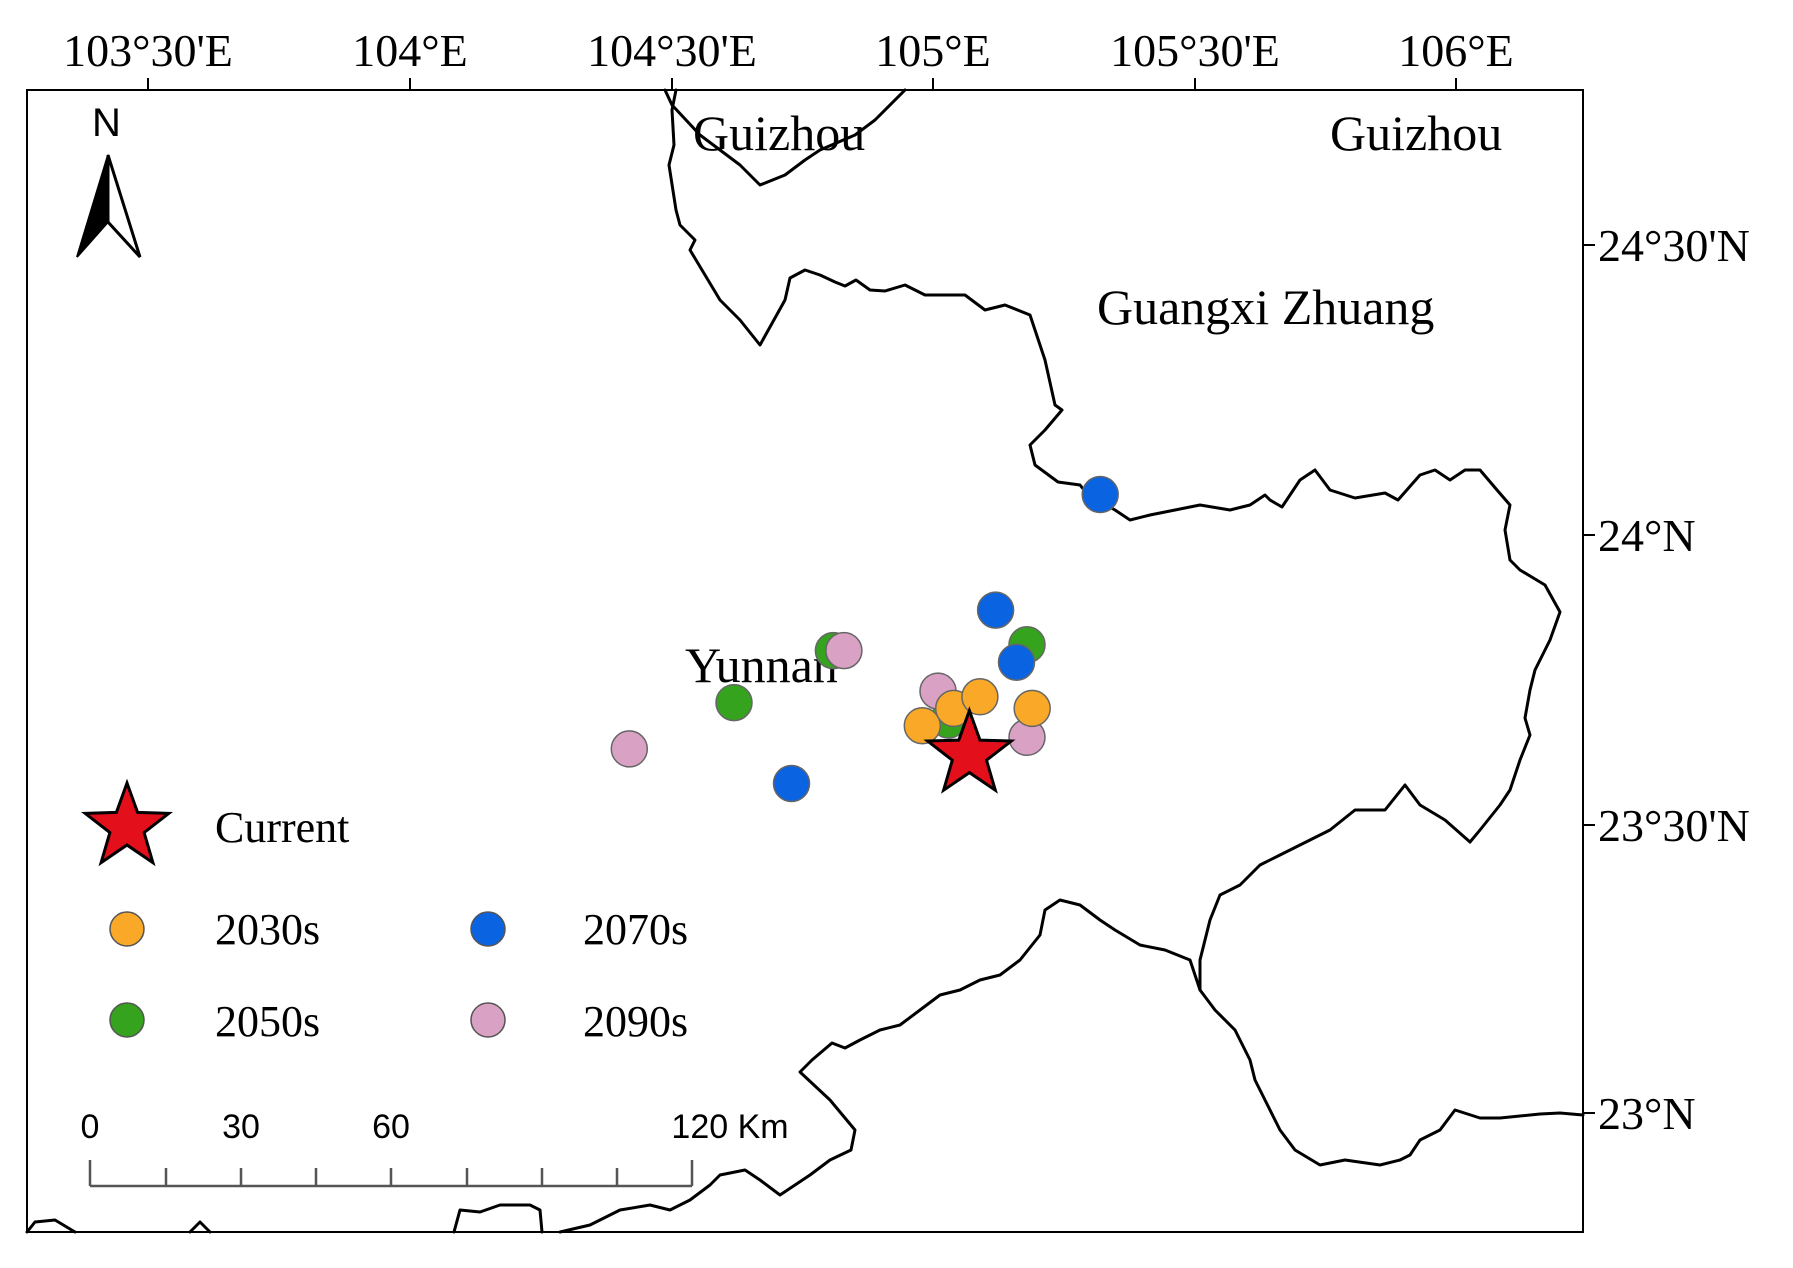 This screenshot has width=1793, height=1268. Describe the element at coordinates (864, 639) in the screenshot. I see `centroid-points` at that location.